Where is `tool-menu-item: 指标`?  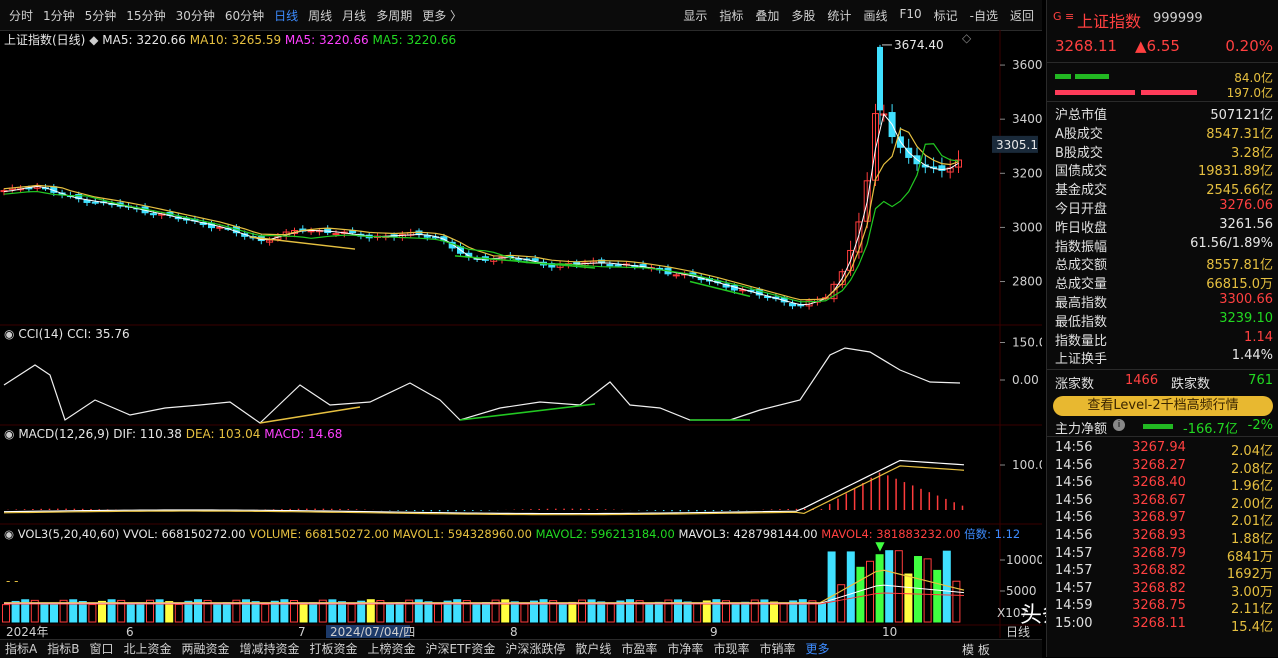
tool-menu-item: 指标 is located at coordinates (731, 16).